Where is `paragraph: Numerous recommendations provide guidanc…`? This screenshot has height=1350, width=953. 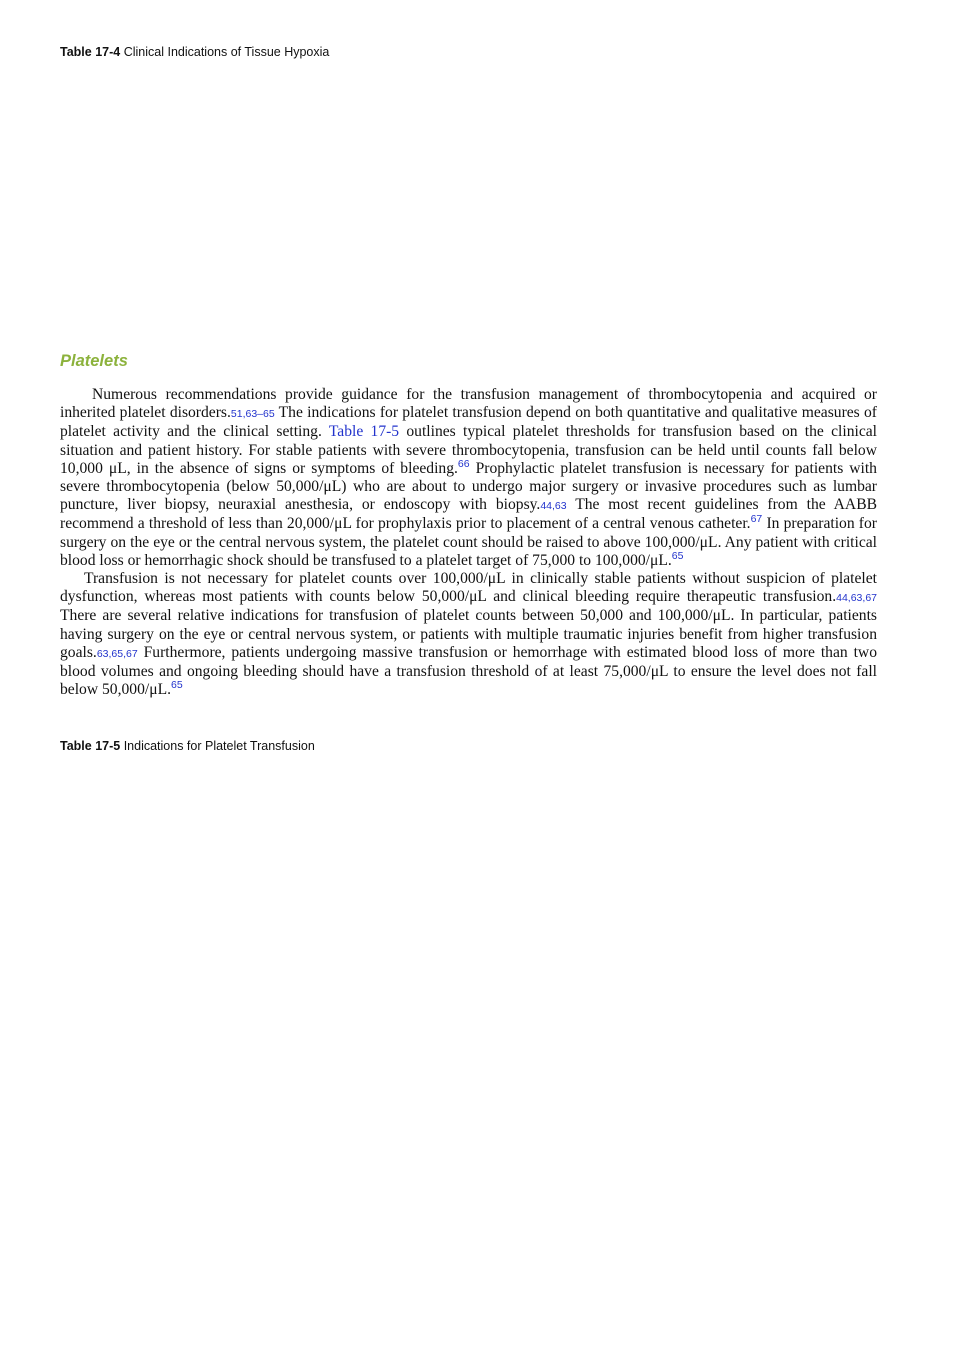 paragraph: Numerous recommendations provide guidanc… is located at coordinates (468, 478).